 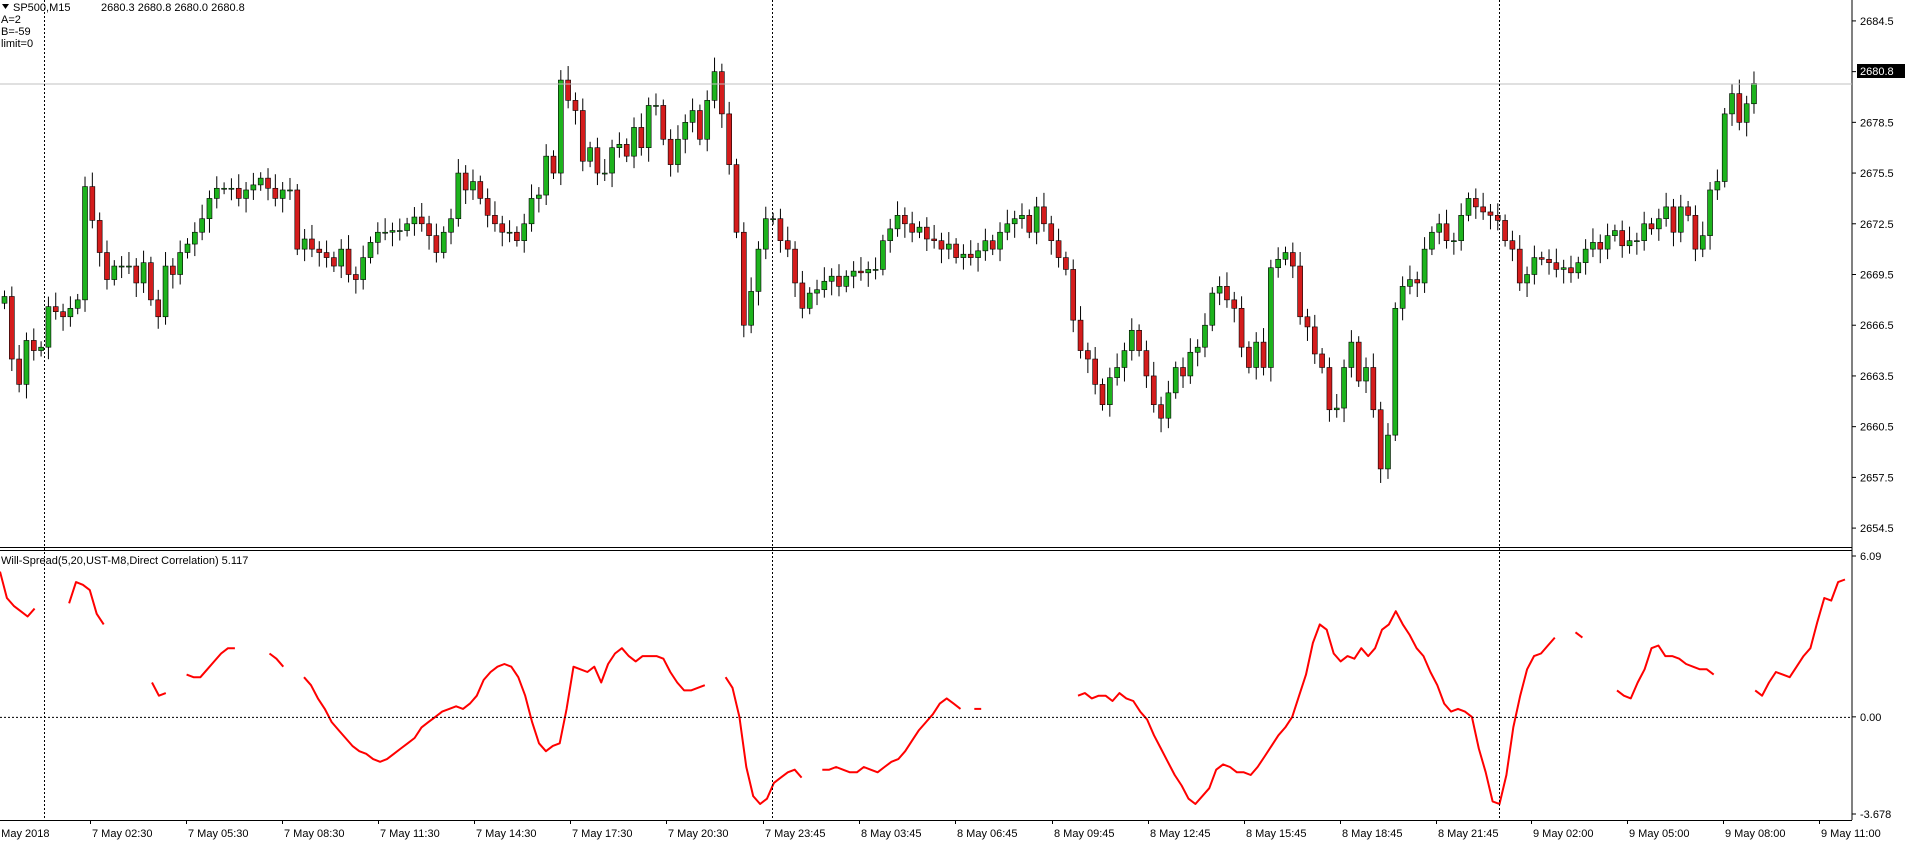 What do you see at coordinates (1372, 834) in the screenshot?
I see `time-tick-label: 8 May 18:45` at bounding box center [1372, 834].